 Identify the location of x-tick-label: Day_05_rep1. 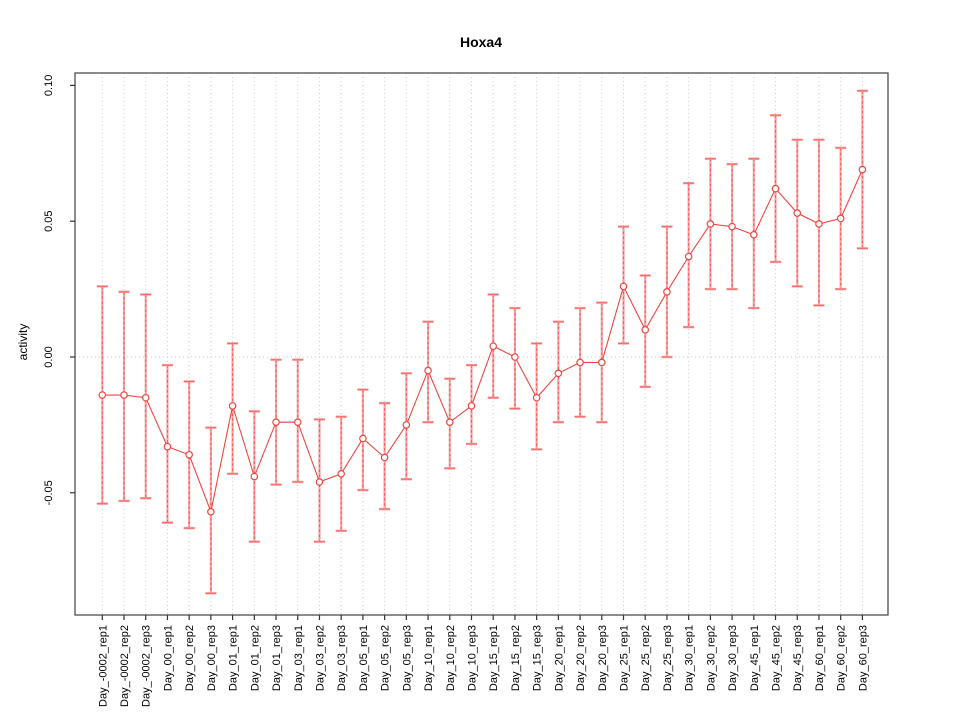
(364, 658).